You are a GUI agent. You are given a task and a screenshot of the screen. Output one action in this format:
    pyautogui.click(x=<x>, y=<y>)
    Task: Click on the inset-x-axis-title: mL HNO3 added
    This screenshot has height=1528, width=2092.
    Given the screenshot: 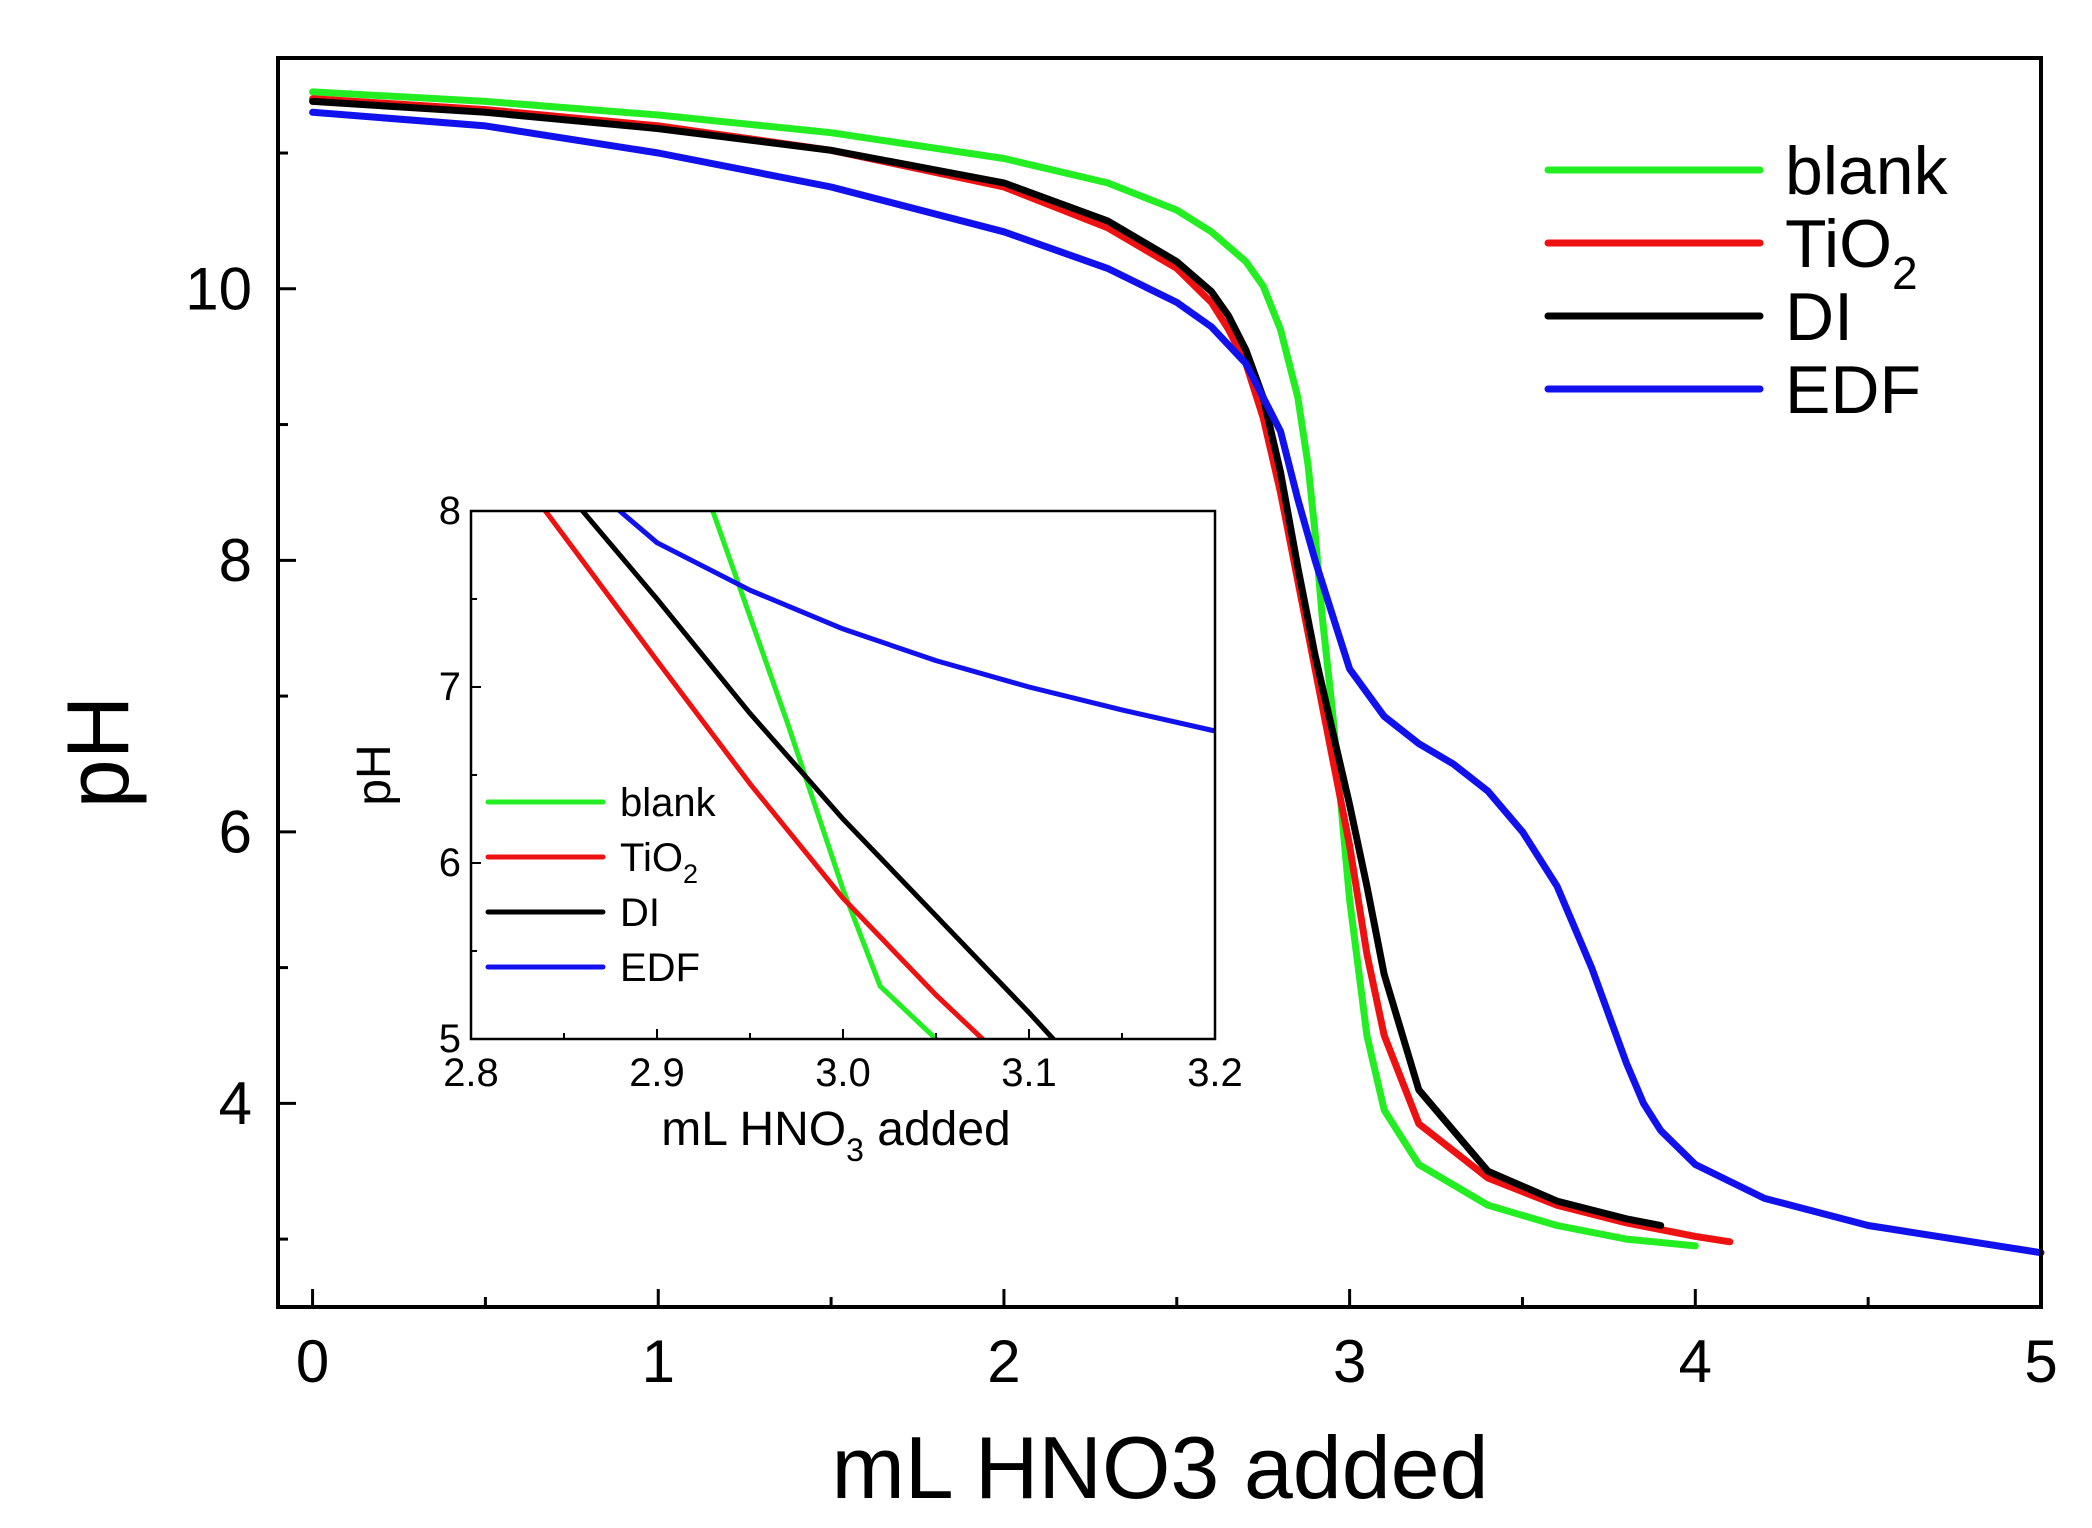 What is the action you would take?
    pyautogui.click(x=836, y=1135)
    